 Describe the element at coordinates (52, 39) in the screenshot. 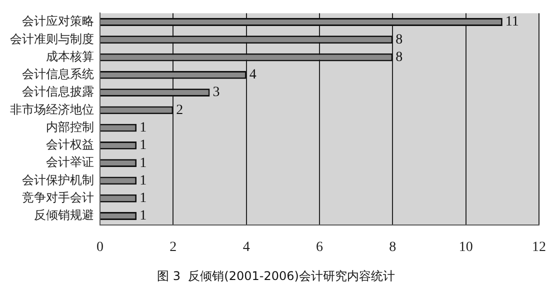

I see `y-tick-label: 会计准则与制度` at that location.